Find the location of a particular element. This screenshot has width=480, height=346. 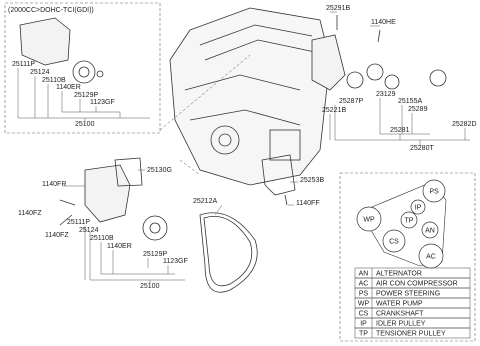

pulley-code: AC is located at coordinates (431, 257).